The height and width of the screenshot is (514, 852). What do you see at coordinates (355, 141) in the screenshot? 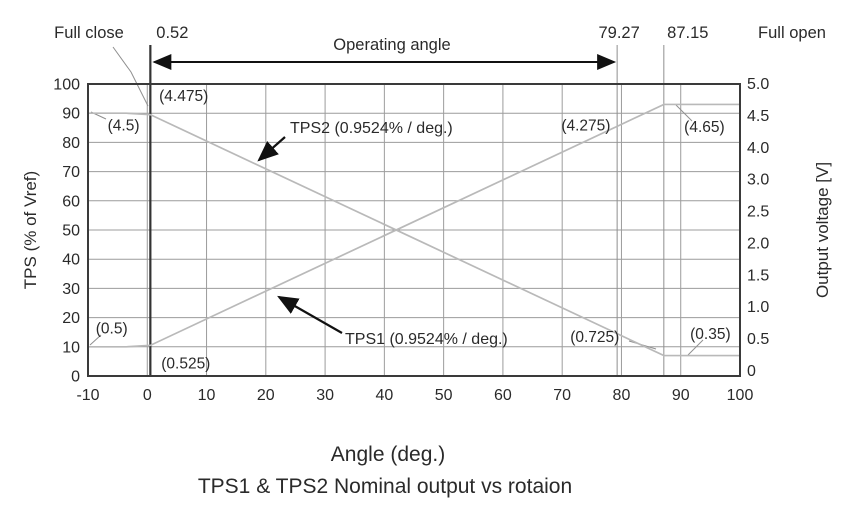
I see `callout-tps2: TPS2 (0.9524% / deg.)` at bounding box center [355, 141].